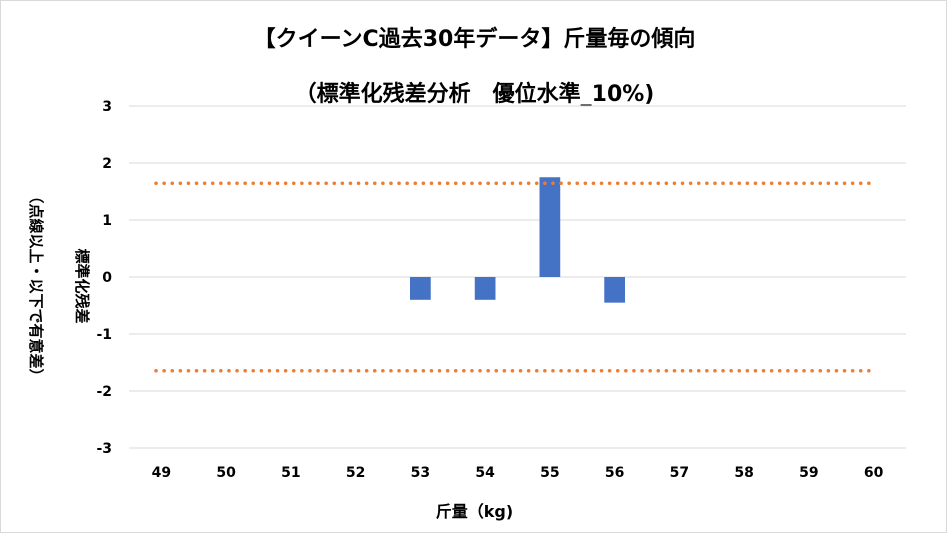 This screenshot has width=947, height=534. What do you see at coordinates (104, 449) in the screenshot?
I see `y-tick-label: -3` at bounding box center [104, 449].